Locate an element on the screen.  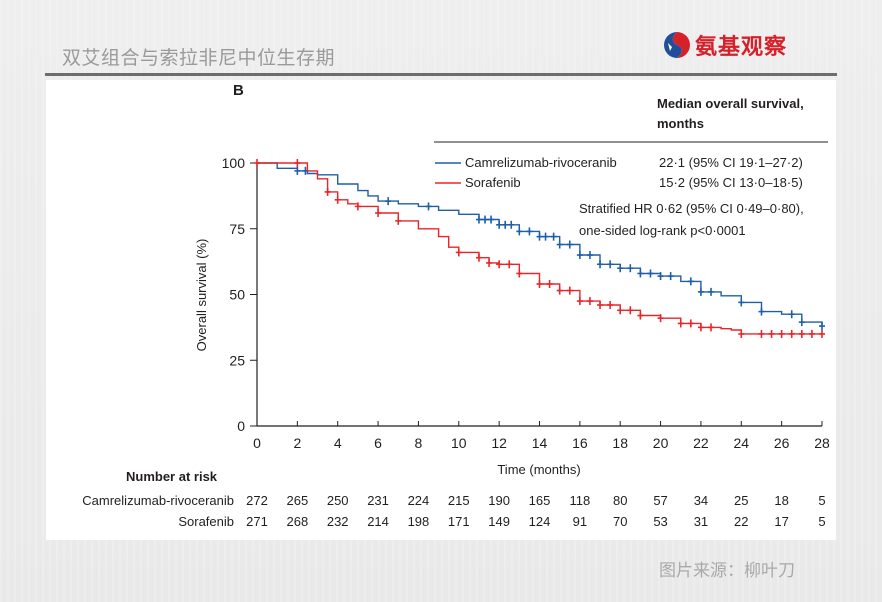
risk-count-cell: 25 is located at coordinates (741, 500).